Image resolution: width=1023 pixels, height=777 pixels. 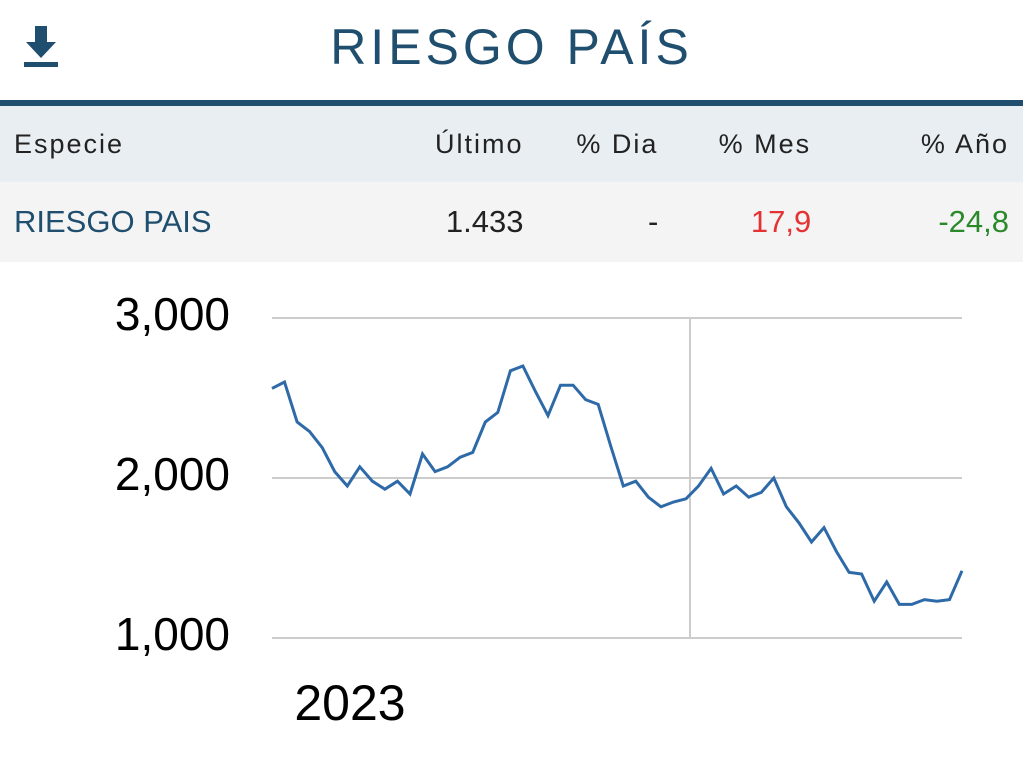 What do you see at coordinates (964, 143) in the screenshot?
I see `column-header: % Año` at bounding box center [964, 143].